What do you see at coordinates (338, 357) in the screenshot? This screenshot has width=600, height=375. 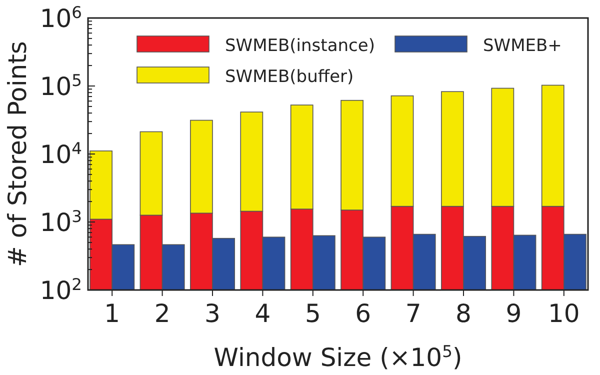 I see `x-axis-title: Window Size (×10$^{5}$)` at bounding box center [338, 357].